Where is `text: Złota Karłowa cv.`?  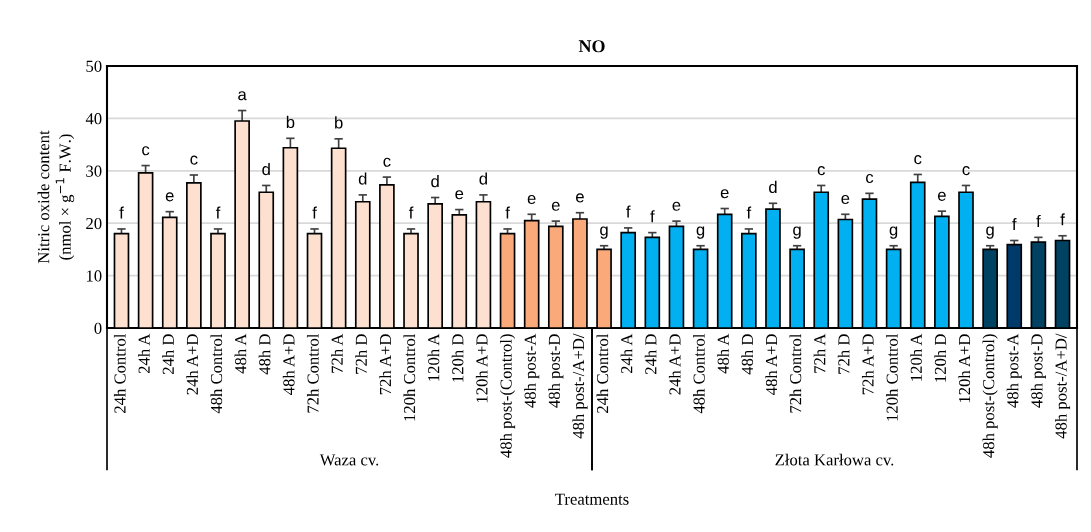 text: Złota Karłowa cv. is located at coordinates (834, 459).